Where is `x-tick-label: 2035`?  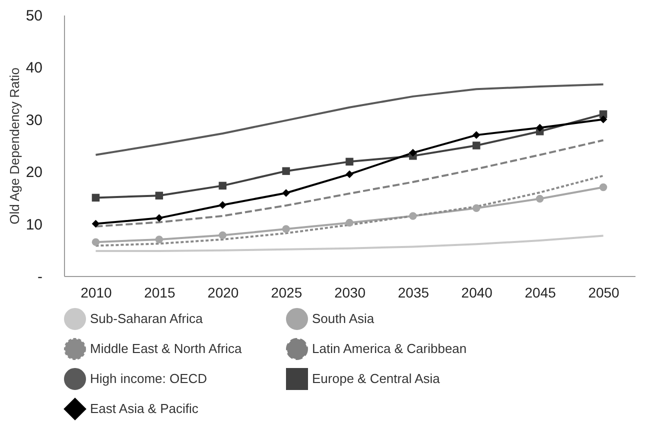 x-tick-label: 2035 is located at coordinates (414, 292).